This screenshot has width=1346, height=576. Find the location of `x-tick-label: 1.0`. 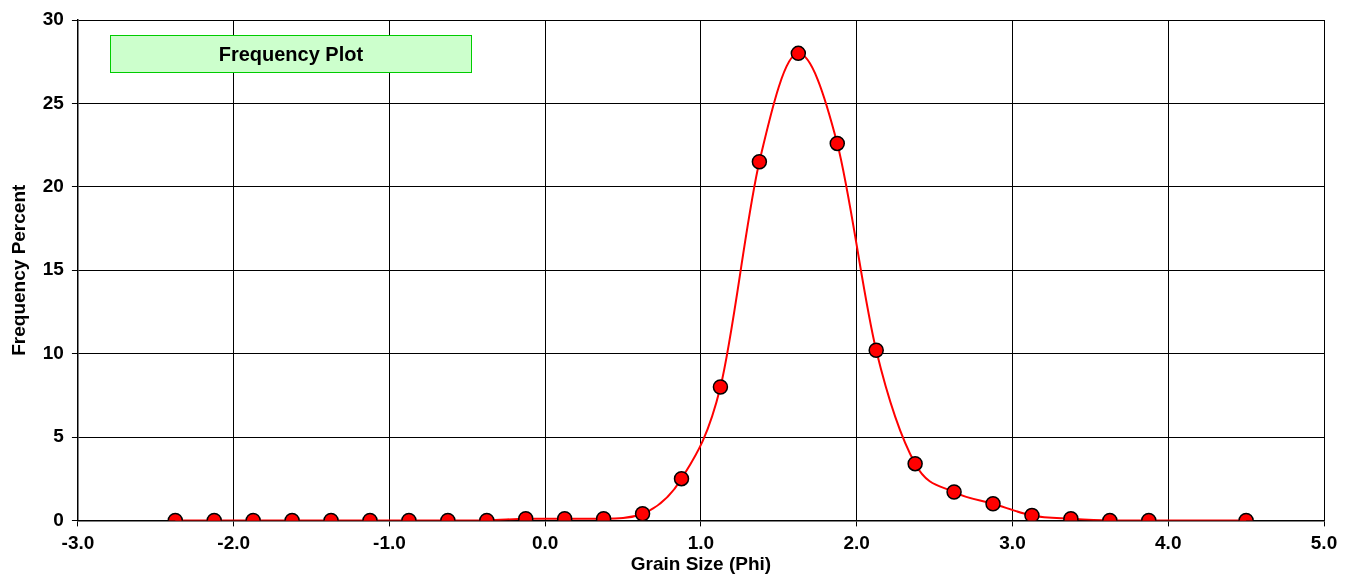

x-tick-label: 1.0 is located at coordinates (701, 543).